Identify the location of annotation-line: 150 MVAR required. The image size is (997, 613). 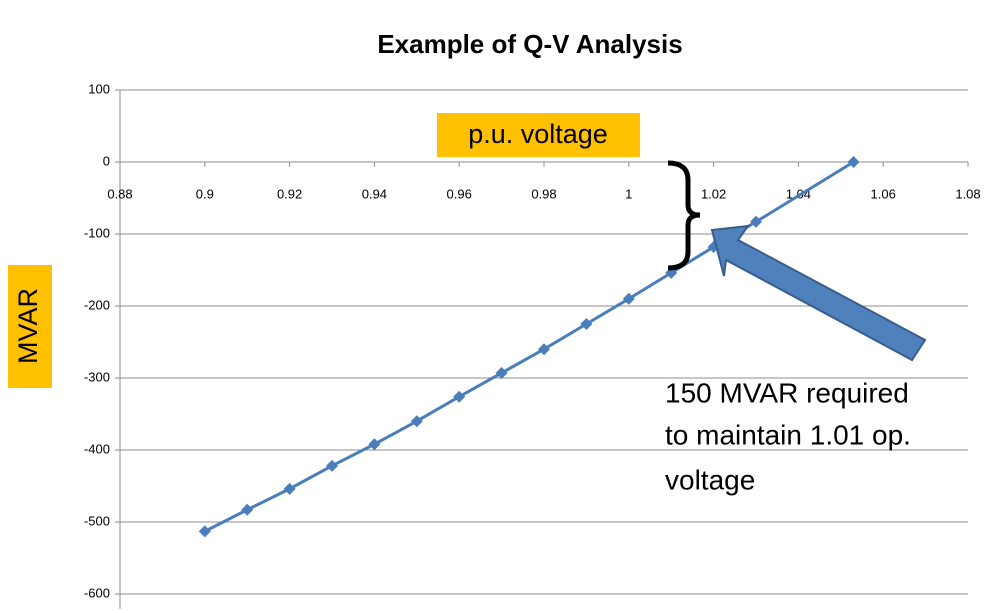
(787, 392).